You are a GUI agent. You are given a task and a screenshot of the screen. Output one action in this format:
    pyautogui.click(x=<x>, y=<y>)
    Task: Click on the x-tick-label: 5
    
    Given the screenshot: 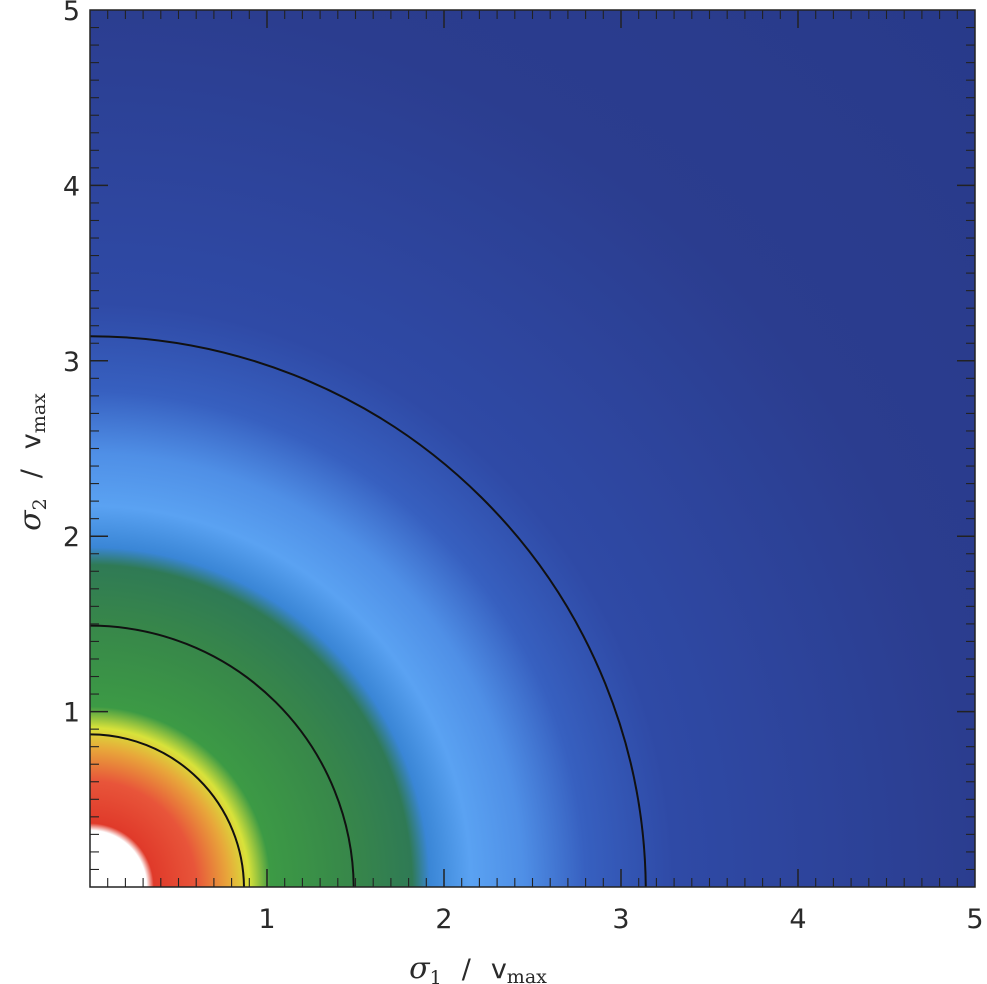 What is the action you would take?
    pyautogui.click(x=974, y=919)
    